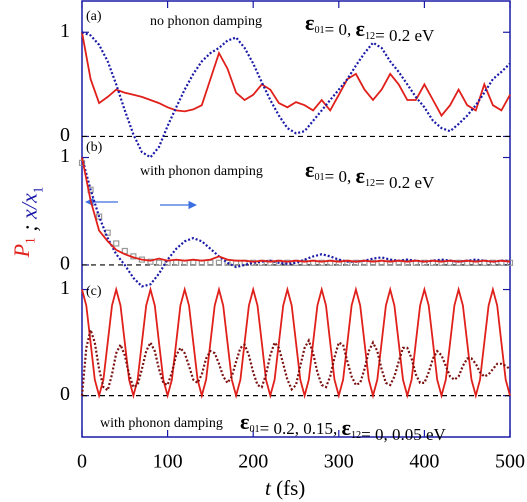 This screenshot has width=527, height=502. I want to click on x-axis-label-text: t, so click(268, 488).